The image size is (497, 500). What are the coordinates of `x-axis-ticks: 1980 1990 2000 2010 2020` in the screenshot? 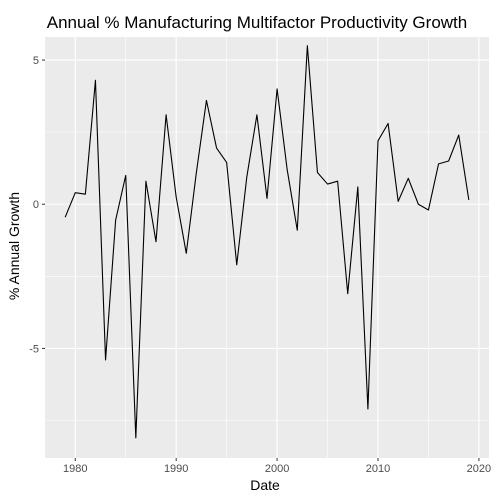 It's located at (277, 466).